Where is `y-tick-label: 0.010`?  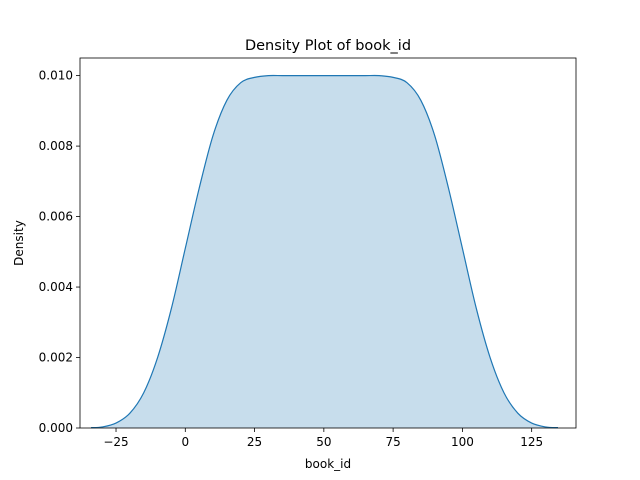
y-tick-label: 0.010 is located at coordinates (56, 76).